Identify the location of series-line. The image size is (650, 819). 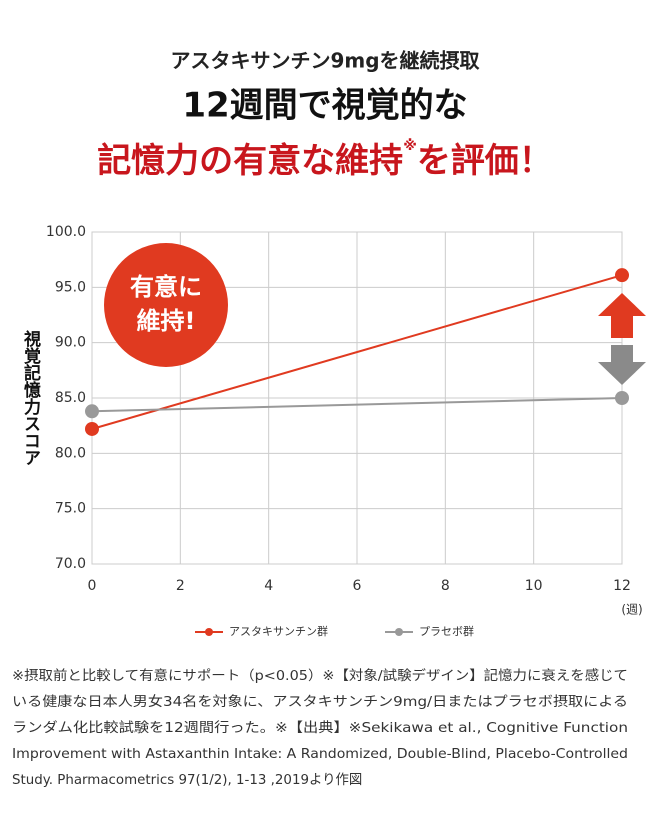
(357, 405).